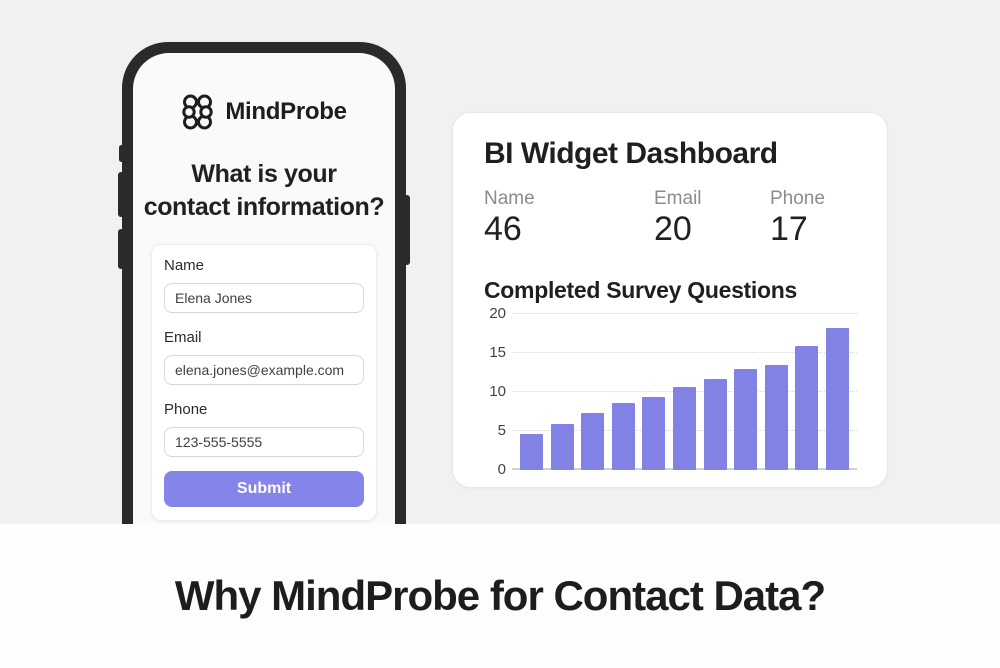  I want to click on submit-button: Submit, so click(264, 489).